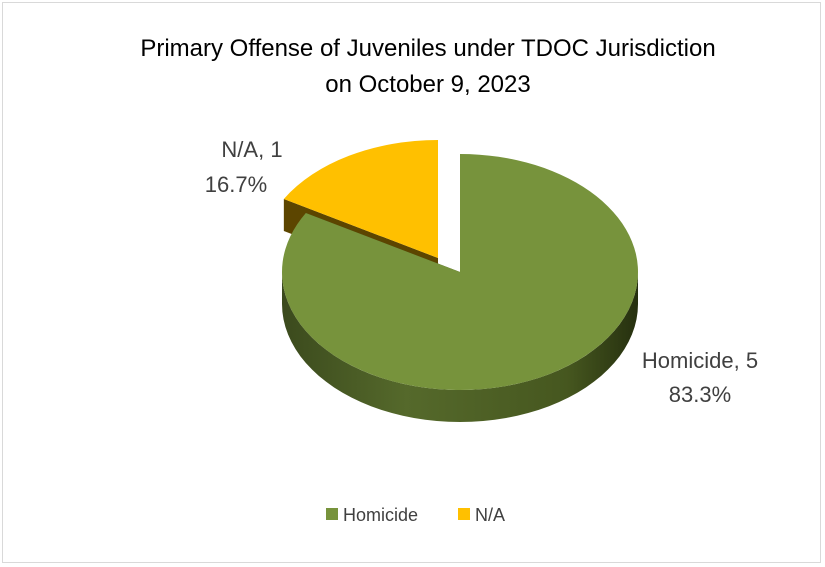  What do you see at coordinates (251, 149) in the screenshot?
I see `data-label-na-line-1: N/A, 1` at bounding box center [251, 149].